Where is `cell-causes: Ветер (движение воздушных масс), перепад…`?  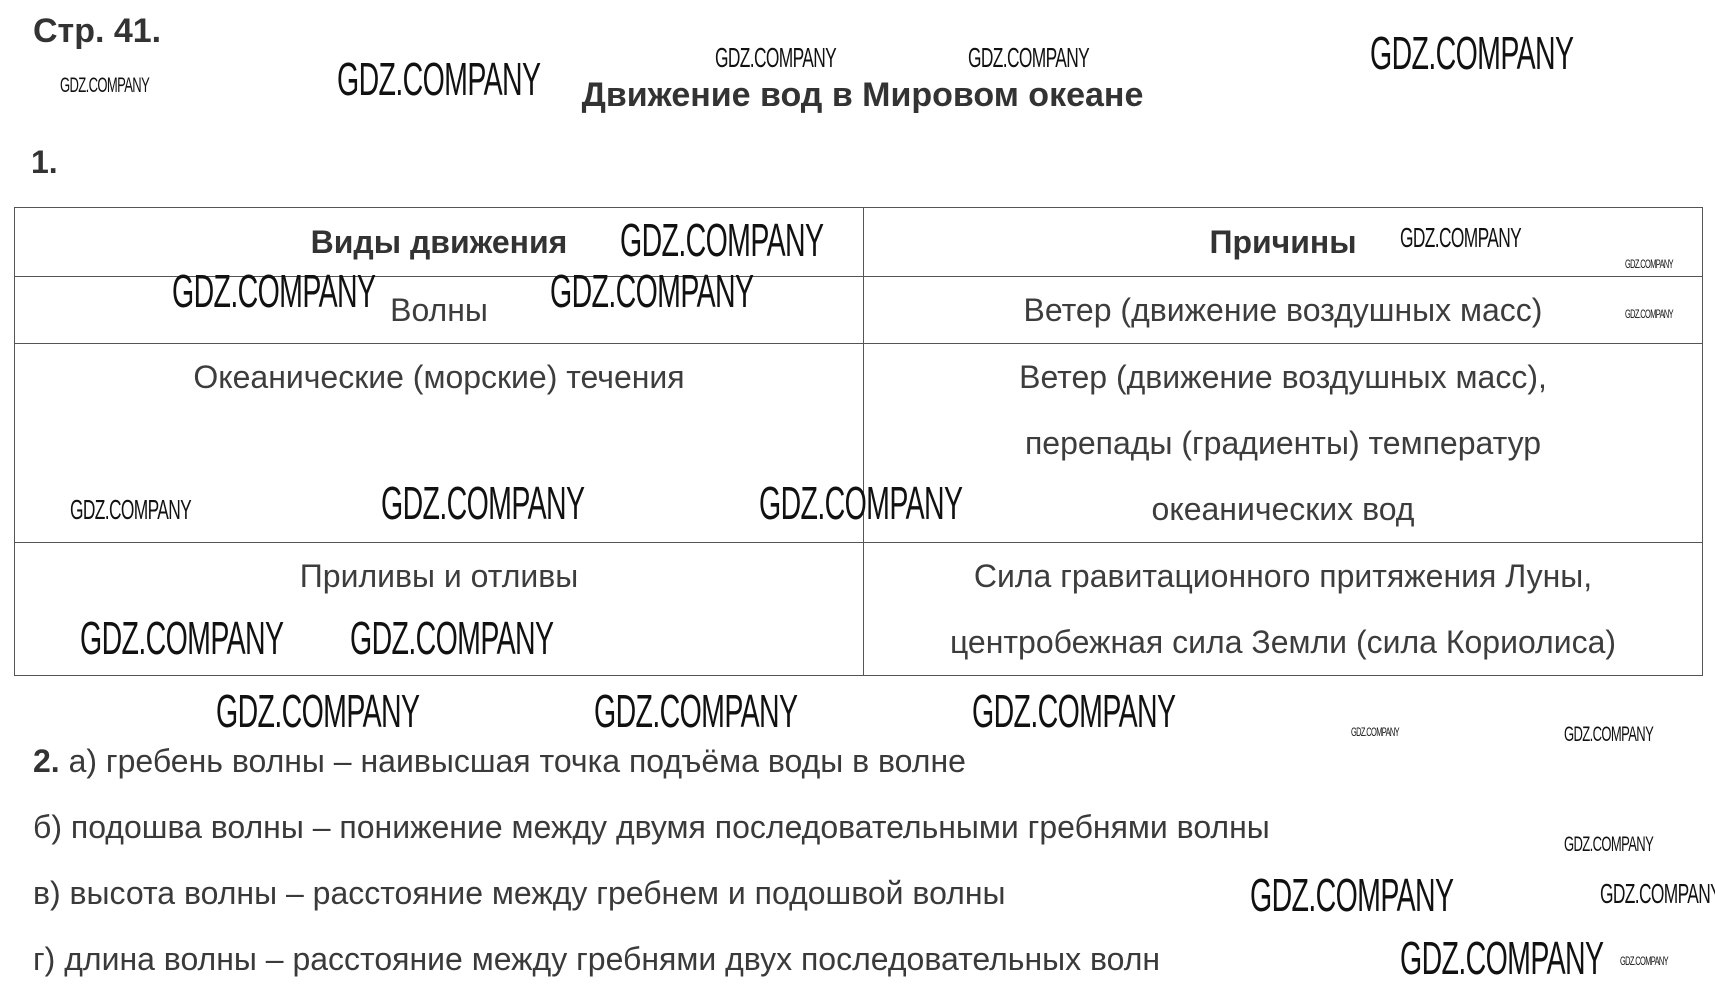 cell-causes: Ветер (движение воздушных масс), перепад… is located at coordinates (1283, 443).